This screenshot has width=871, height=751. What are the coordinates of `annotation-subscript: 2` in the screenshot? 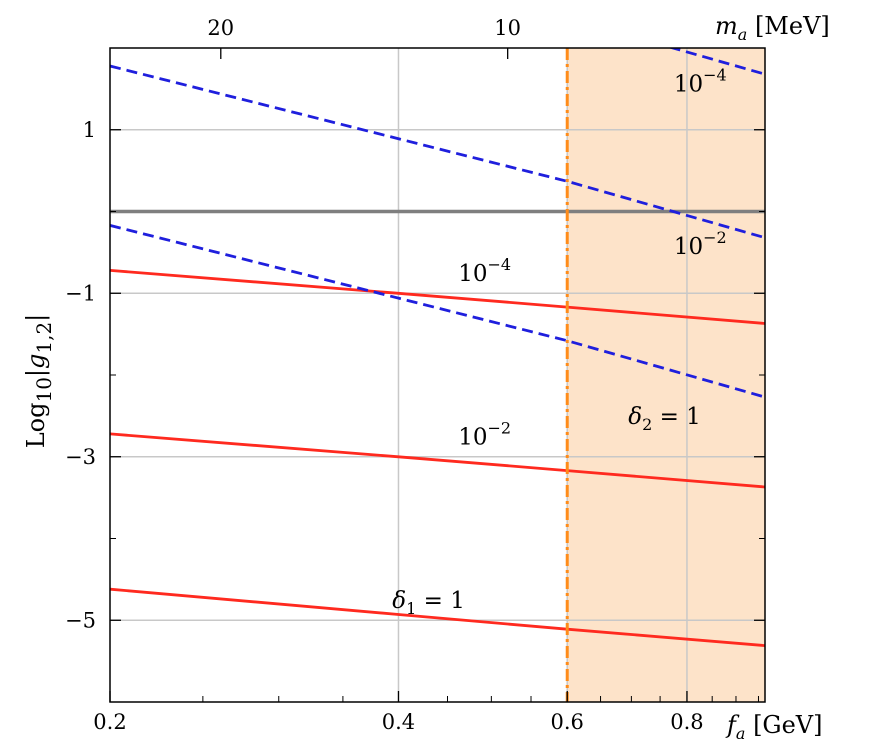 It's located at (647, 424).